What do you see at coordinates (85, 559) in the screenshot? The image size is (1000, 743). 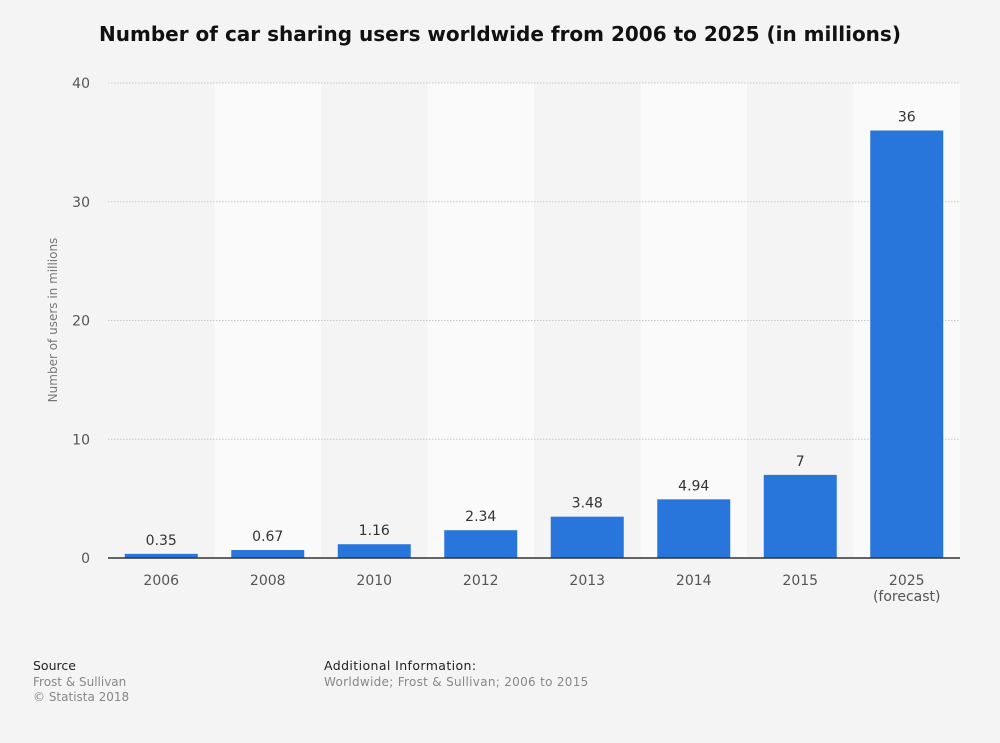 I see `y-tick-label: 0` at bounding box center [85, 559].